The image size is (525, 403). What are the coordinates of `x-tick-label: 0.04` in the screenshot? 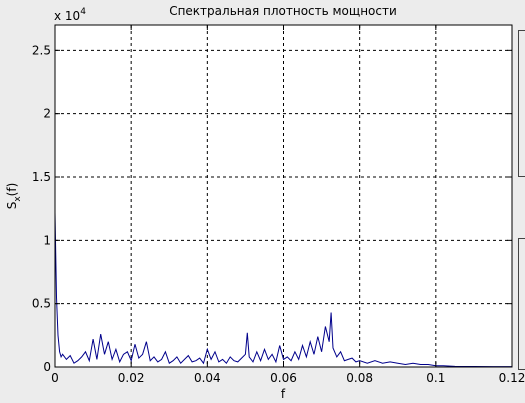 It's located at (207, 378).